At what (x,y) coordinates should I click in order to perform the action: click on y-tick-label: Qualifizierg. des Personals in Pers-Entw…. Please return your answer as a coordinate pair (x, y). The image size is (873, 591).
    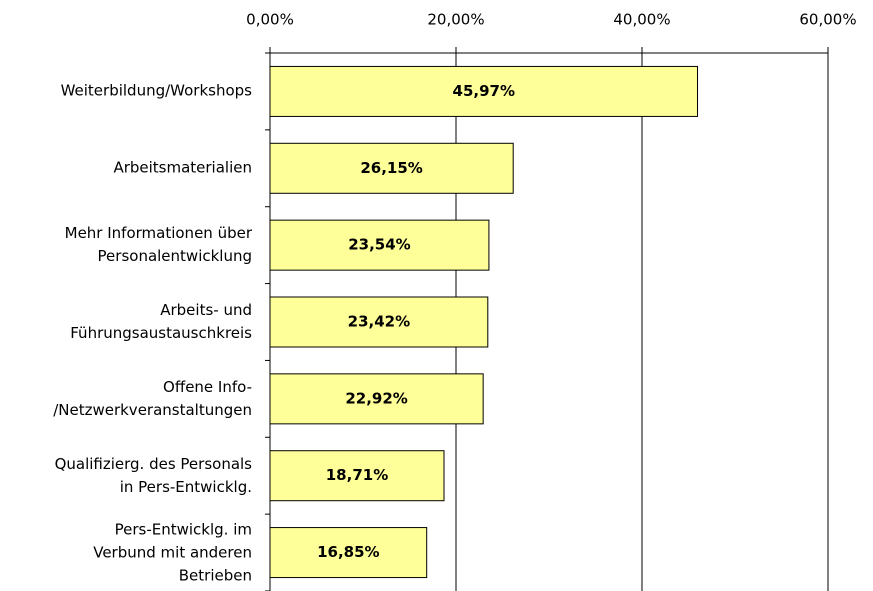
    Looking at the image, I should click on (153, 475).